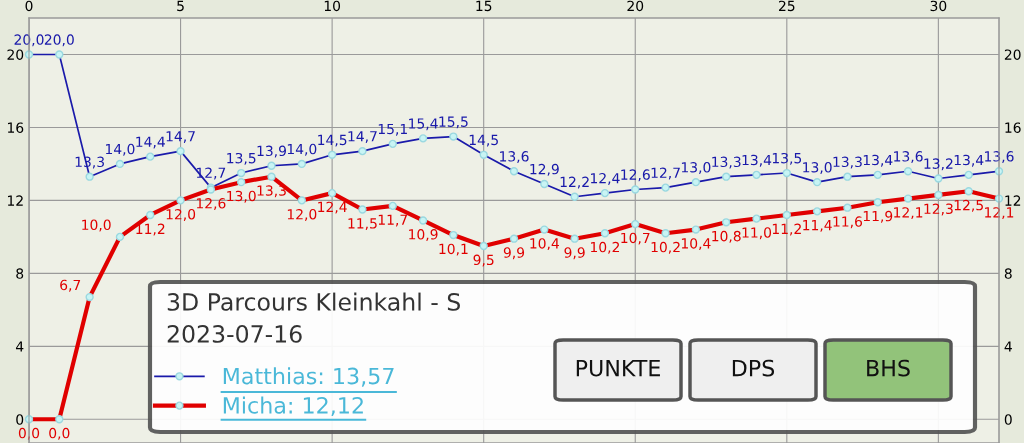 This screenshot has width=1024, height=443. What do you see at coordinates (392, 129) in the screenshot?
I see `data-label: 15,1` at bounding box center [392, 129].